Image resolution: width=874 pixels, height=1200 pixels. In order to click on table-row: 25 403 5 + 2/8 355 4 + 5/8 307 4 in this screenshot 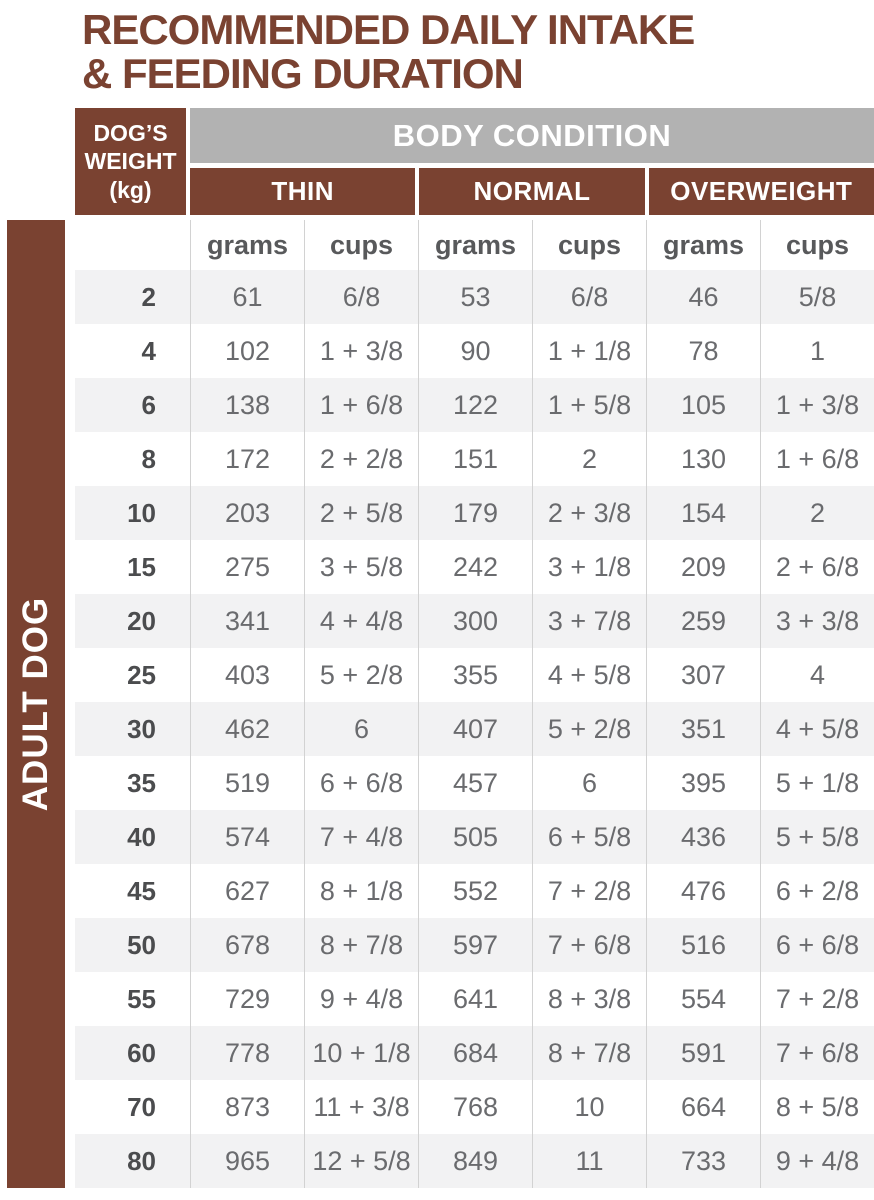, I will do `click(474, 675)`.